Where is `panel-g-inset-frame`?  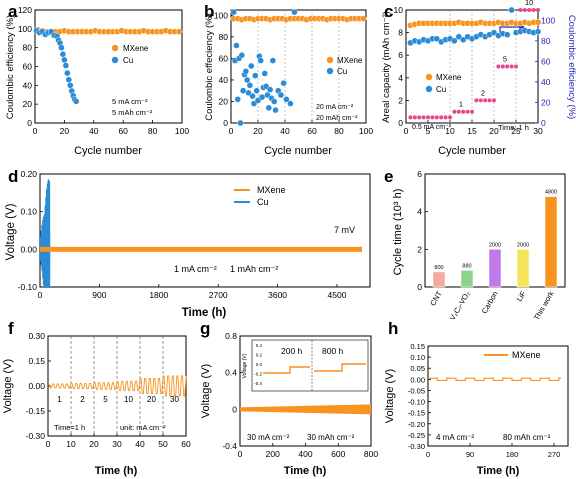 panel-g-inset-frame is located at coordinates (310, 365).